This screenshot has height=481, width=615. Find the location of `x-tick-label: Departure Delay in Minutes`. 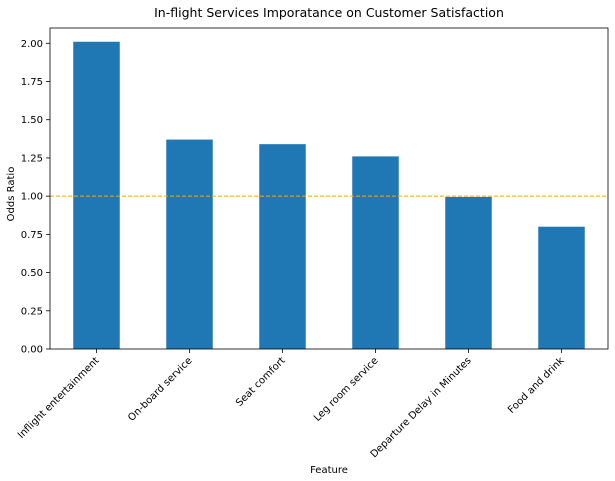

x-tick-label: Departure Delay in Minutes is located at coordinates (421, 407).